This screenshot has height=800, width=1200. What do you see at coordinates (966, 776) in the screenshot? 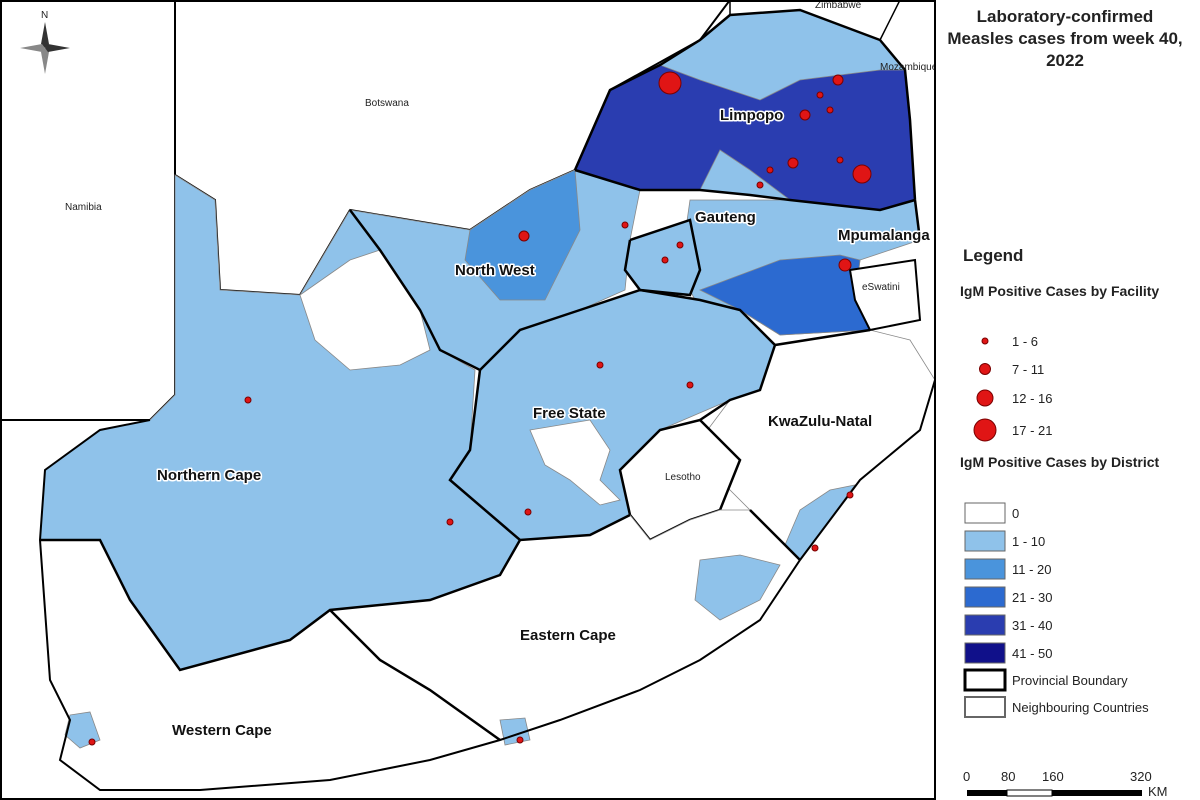
I see `scale-label: 0` at bounding box center [966, 776].